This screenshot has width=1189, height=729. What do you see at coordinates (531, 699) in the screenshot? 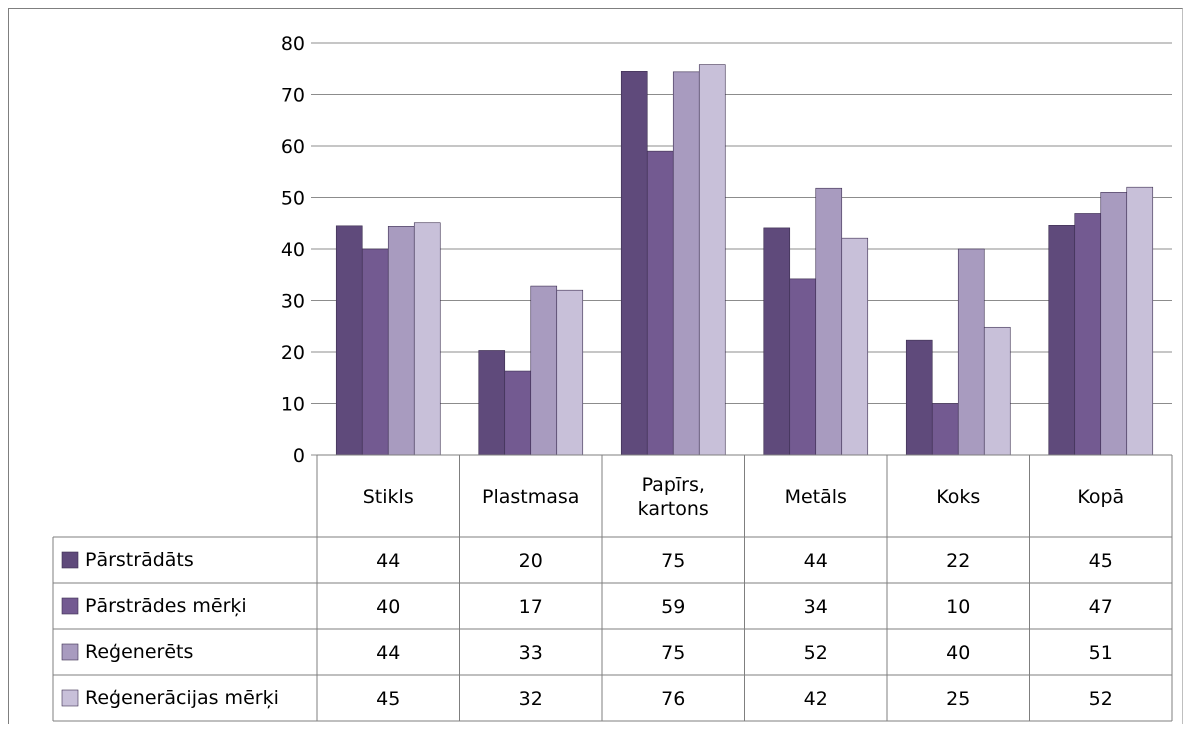
I see `table-cell-value: 32` at bounding box center [531, 699].